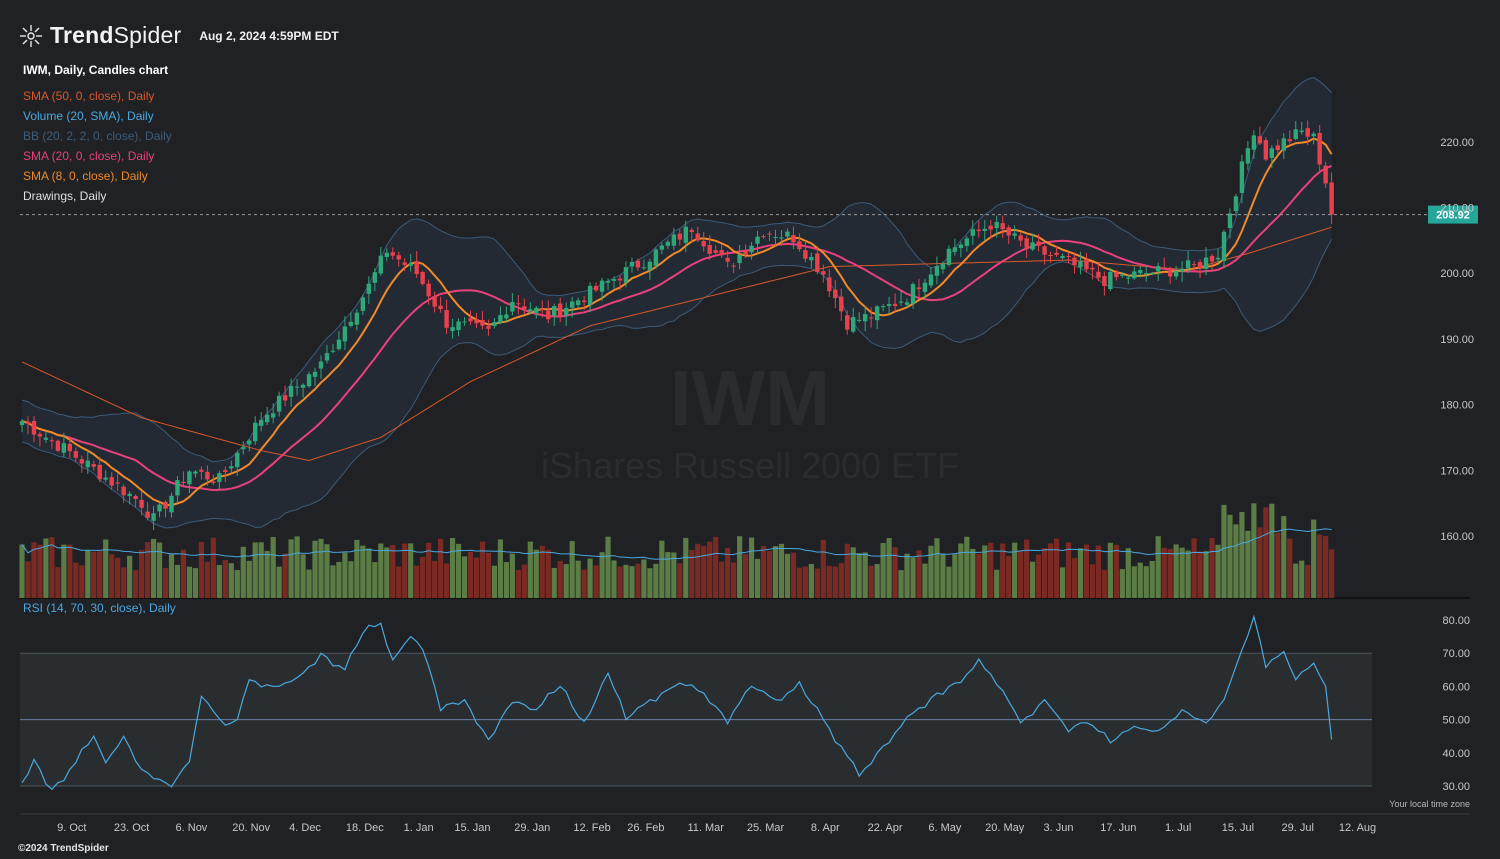 This screenshot has width=1500, height=859. Describe the element at coordinates (1429, 804) in the screenshot. I see `timezone-note: Your local time zone` at that location.